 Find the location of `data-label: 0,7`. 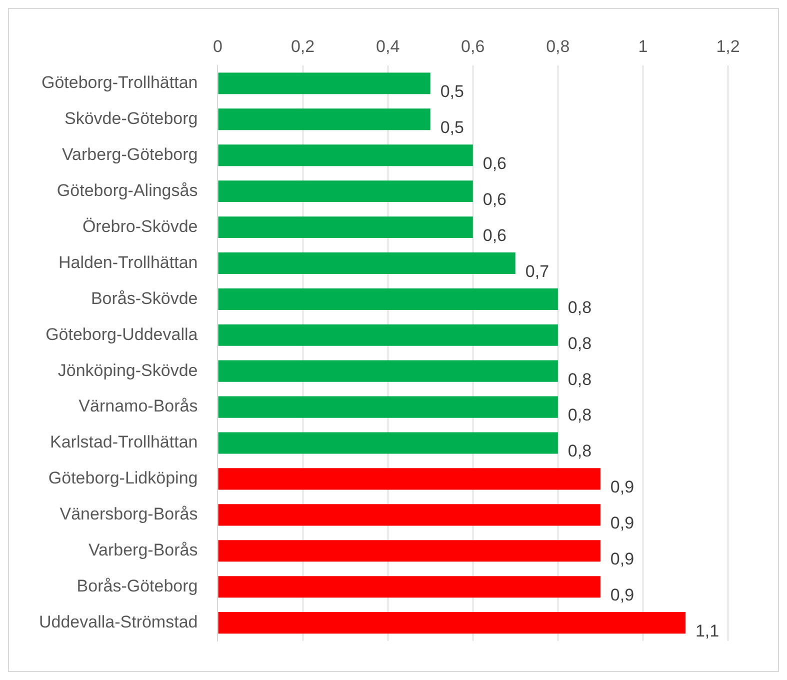

data-label: 0,7 is located at coordinates (537, 271).